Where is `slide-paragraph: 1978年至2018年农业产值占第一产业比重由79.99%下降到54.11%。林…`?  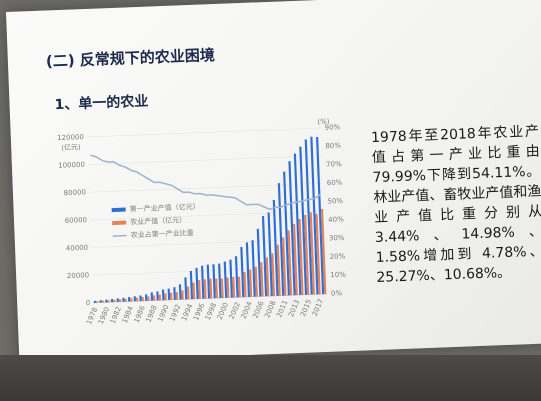 slide-paragraph: 1978年至2018年农业产值占第一产业比重由79.99%下降到54.11%。林… is located at coordinates (455, 204).